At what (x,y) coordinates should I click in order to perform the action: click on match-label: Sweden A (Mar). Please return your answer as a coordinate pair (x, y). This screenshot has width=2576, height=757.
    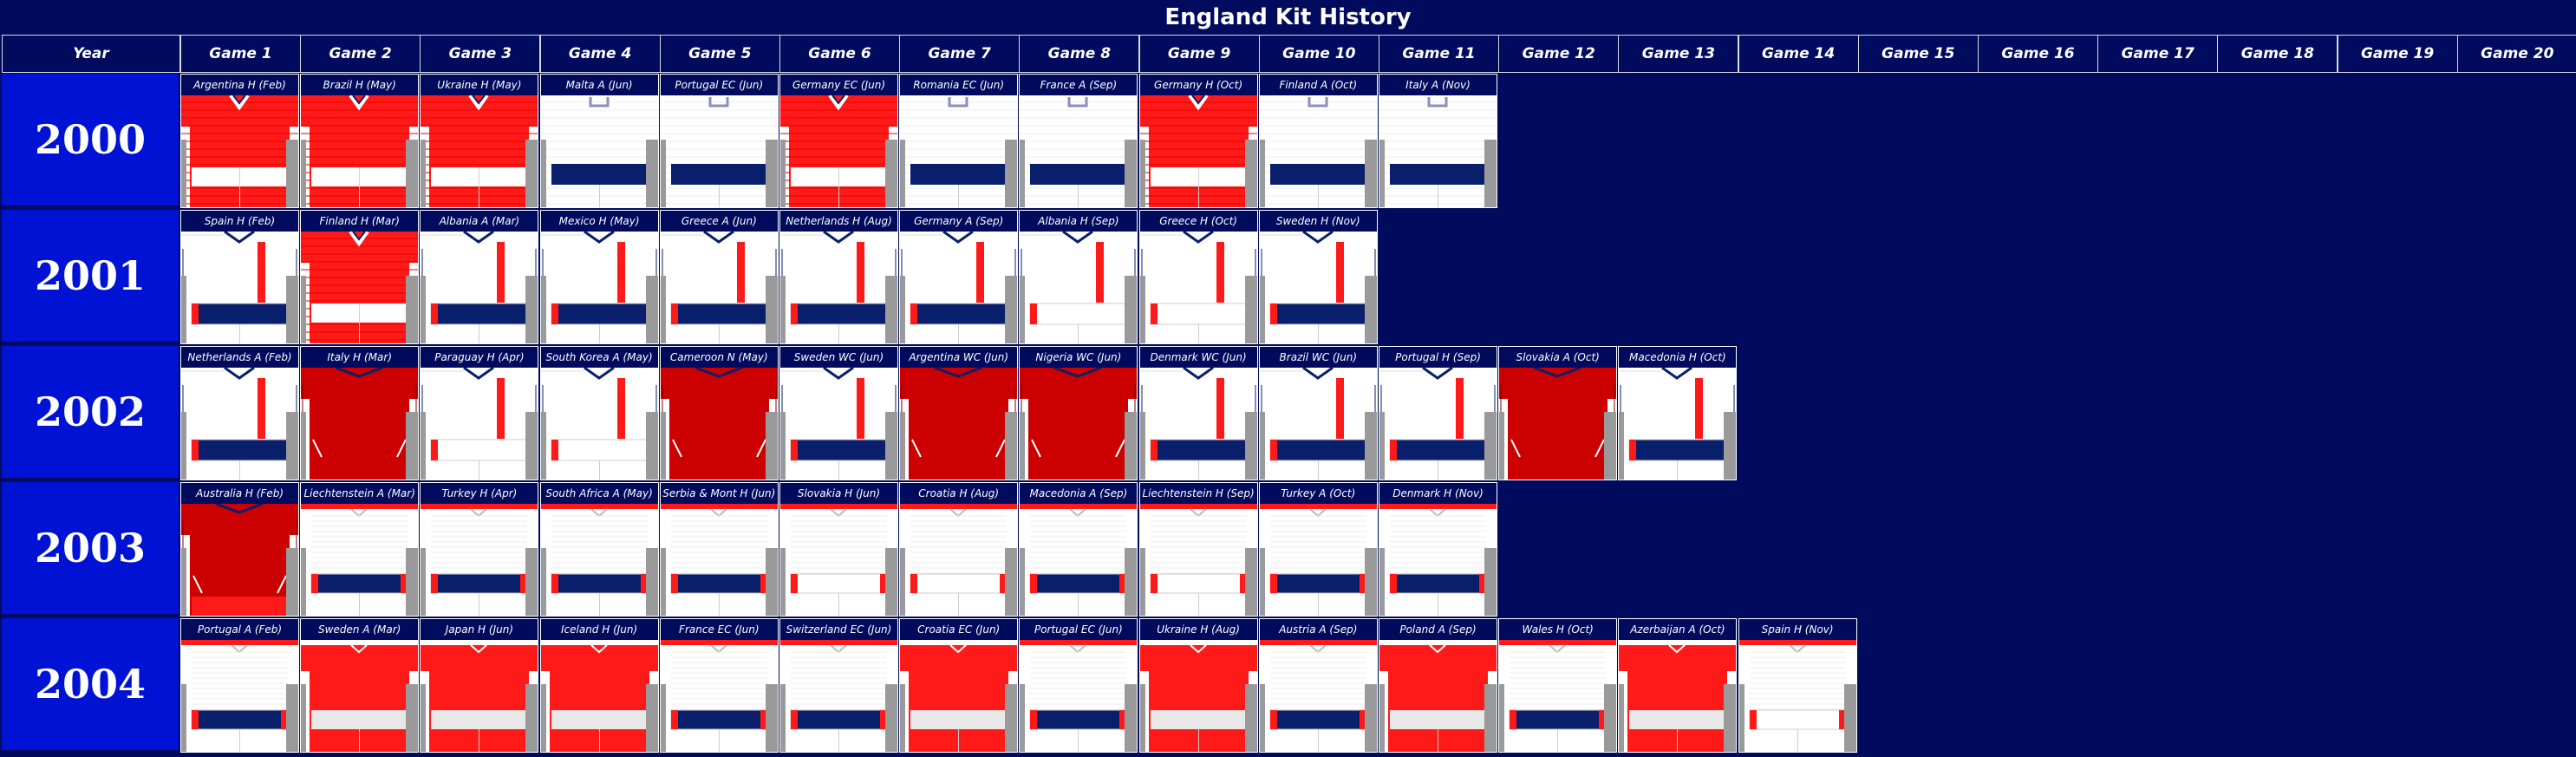
    Looking at the image, I should click on (360, 629).